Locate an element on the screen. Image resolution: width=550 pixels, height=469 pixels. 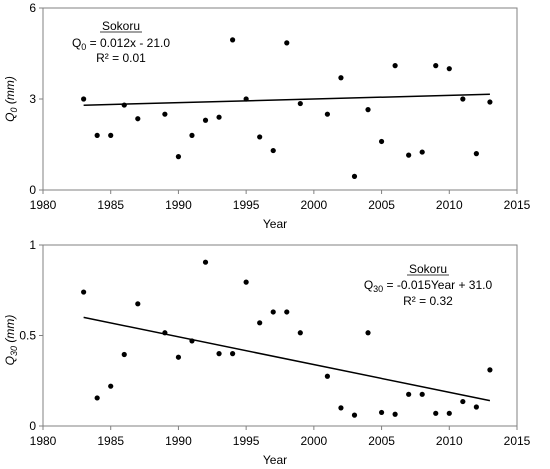
r-squared-label: R² = 0.32 is located at coordinates (428, 301).